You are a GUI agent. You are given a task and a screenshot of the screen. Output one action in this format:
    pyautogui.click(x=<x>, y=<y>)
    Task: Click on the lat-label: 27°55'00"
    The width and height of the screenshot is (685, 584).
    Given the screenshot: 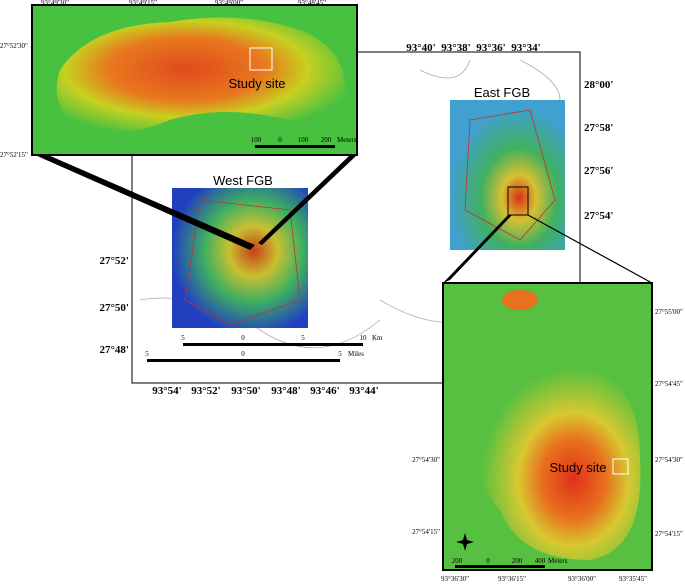 What is the action you would take?
    pyautogui.click(x=669, y=312)
    